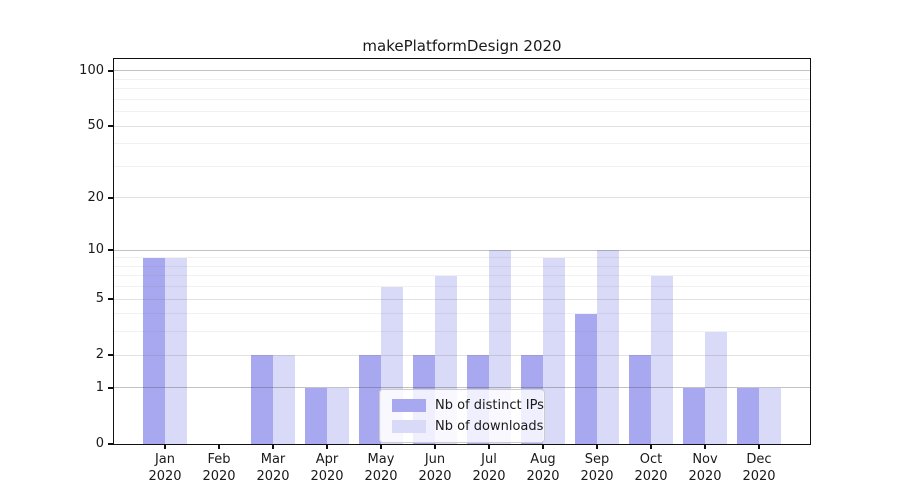 The height and width of the screenshot is (500, 900). I want to click on y-tick-label: 0, so click(99, 443).